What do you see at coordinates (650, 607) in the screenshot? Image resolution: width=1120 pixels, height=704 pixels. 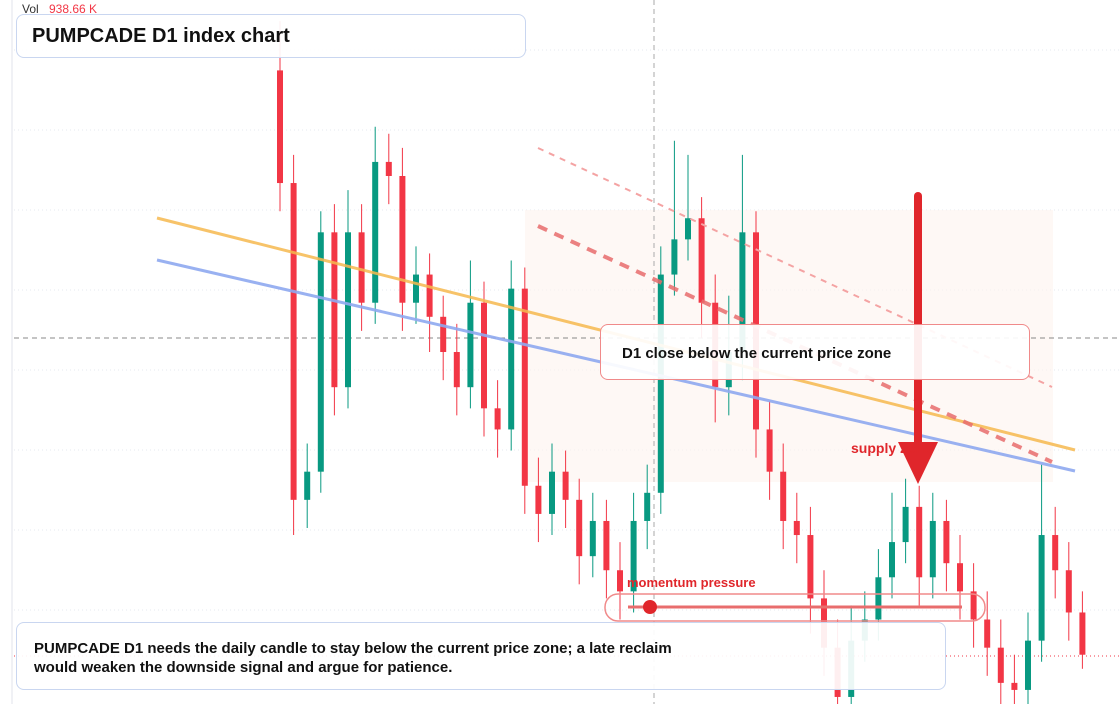 I see `momentum-dot` at bounding box center [650, 607].